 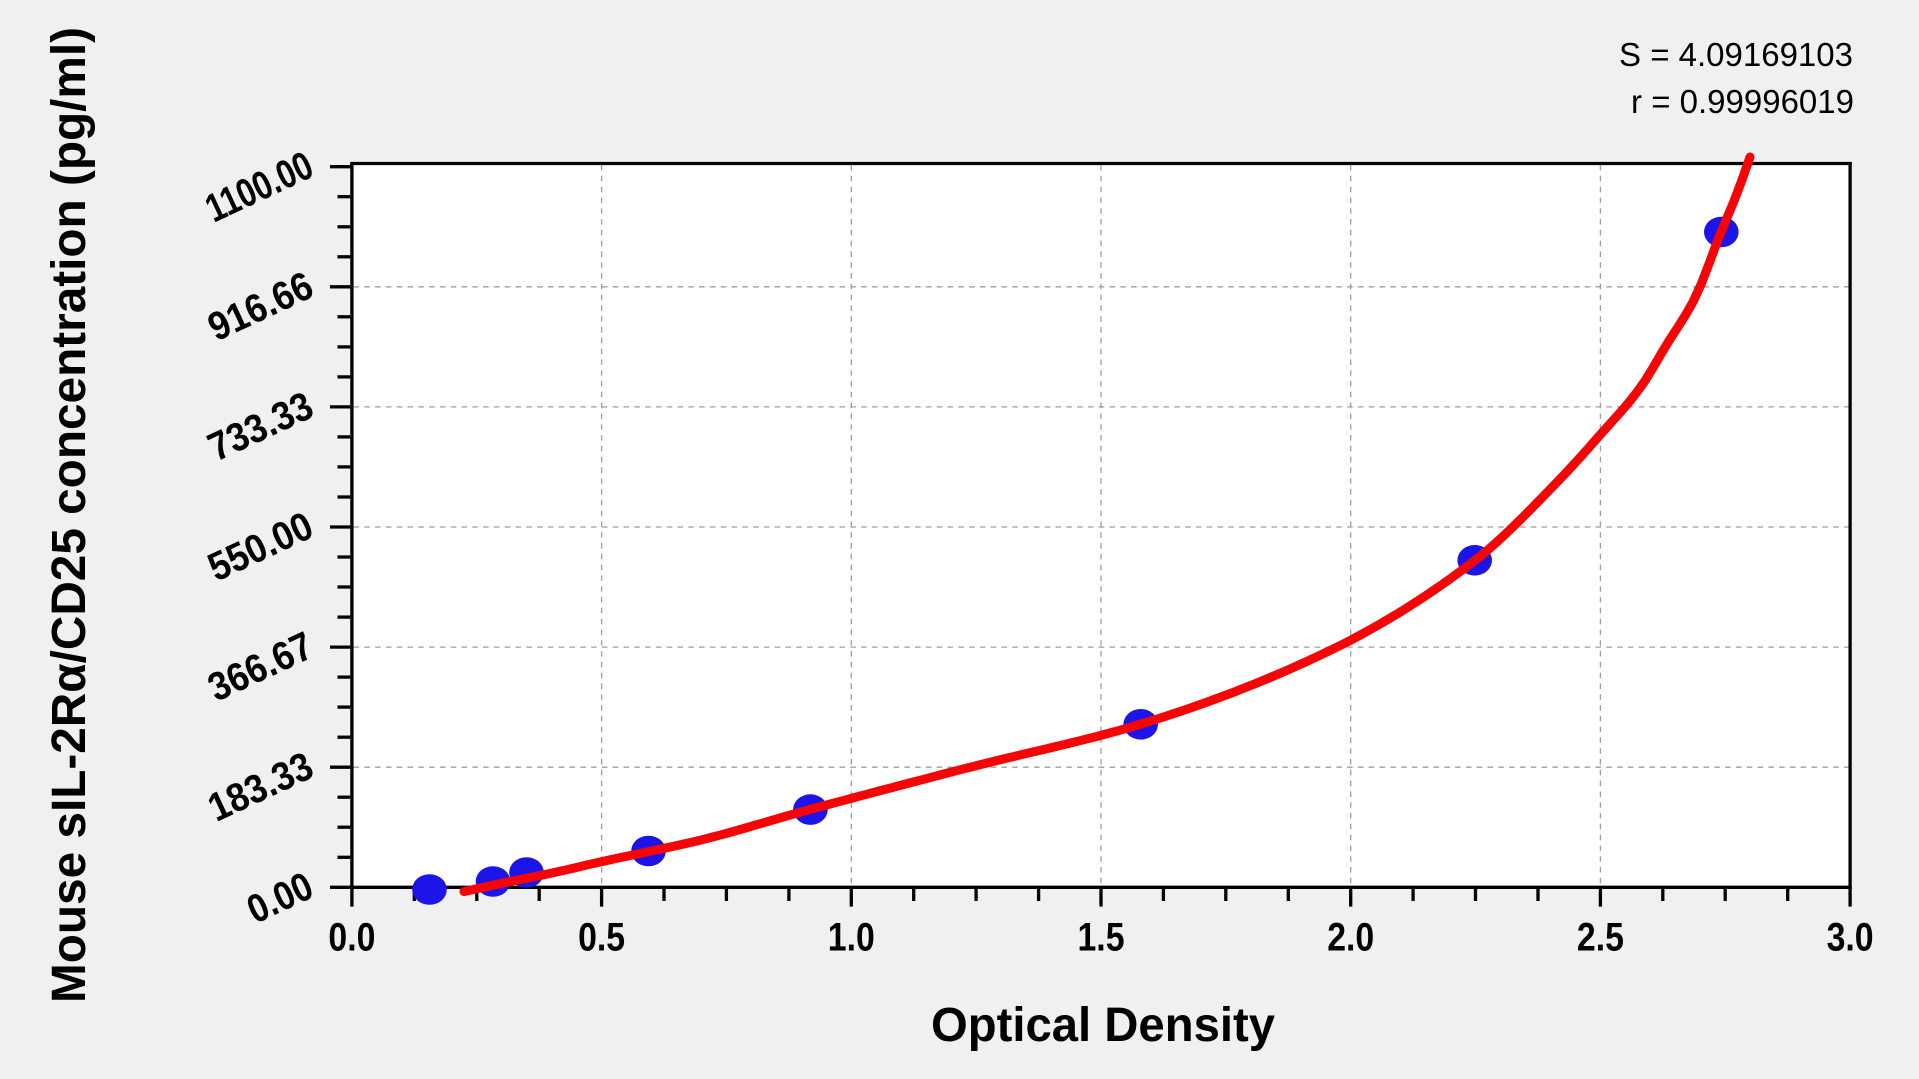 What do you see at coordinates (1600, 938) in the screenshot?
I see `svg-text: 2.5` at bounding box center [1600, 938].